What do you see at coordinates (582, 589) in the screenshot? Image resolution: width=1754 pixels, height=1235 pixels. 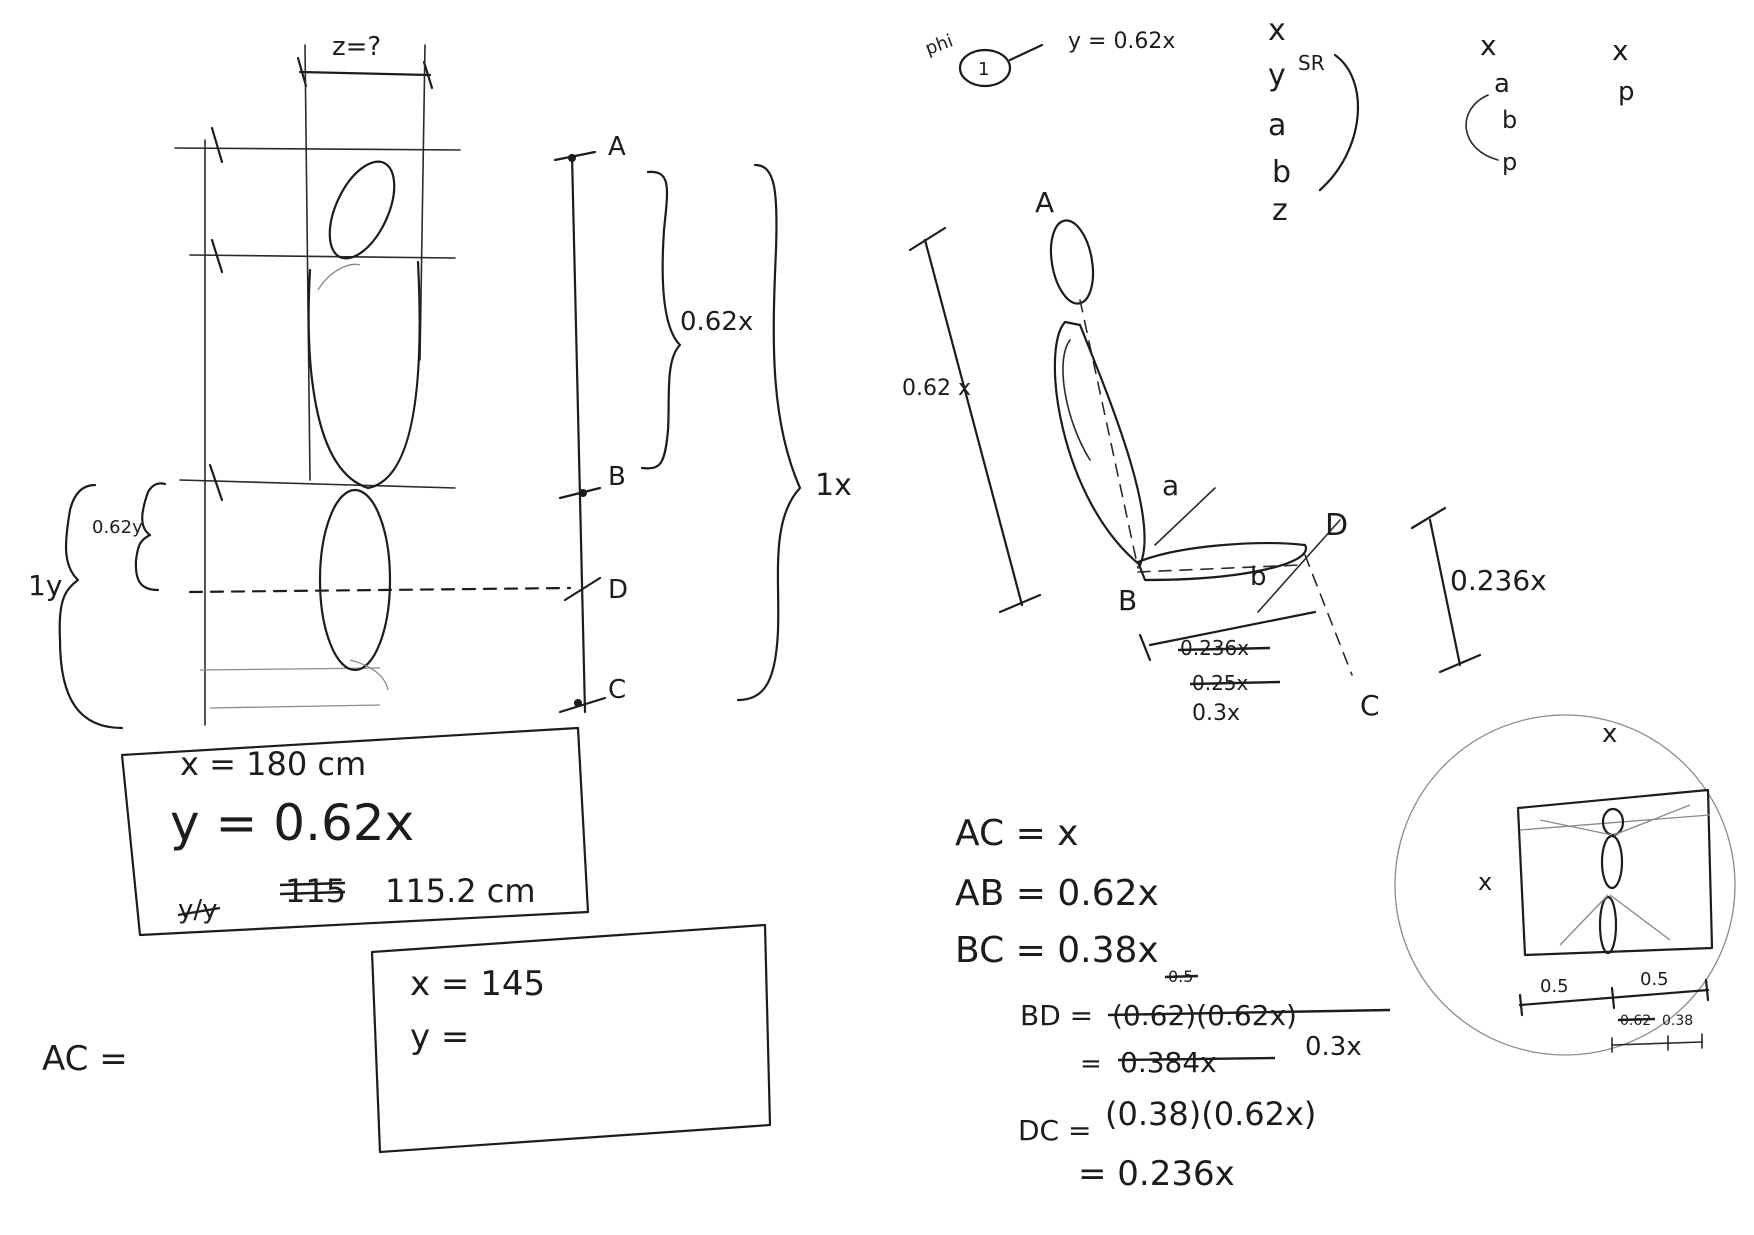 I see `tick-d` at bounding box center [582, 589].